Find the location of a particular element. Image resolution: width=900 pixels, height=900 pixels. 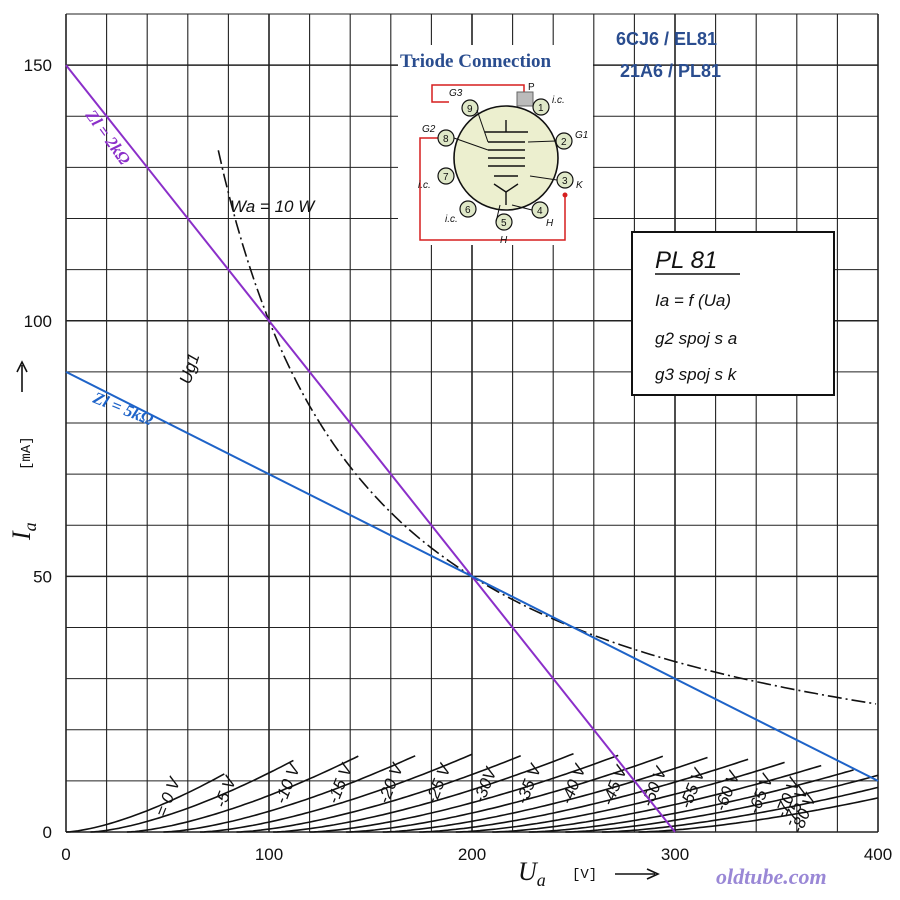

y-tick-label: 0 is located at coordinates (47, 832).